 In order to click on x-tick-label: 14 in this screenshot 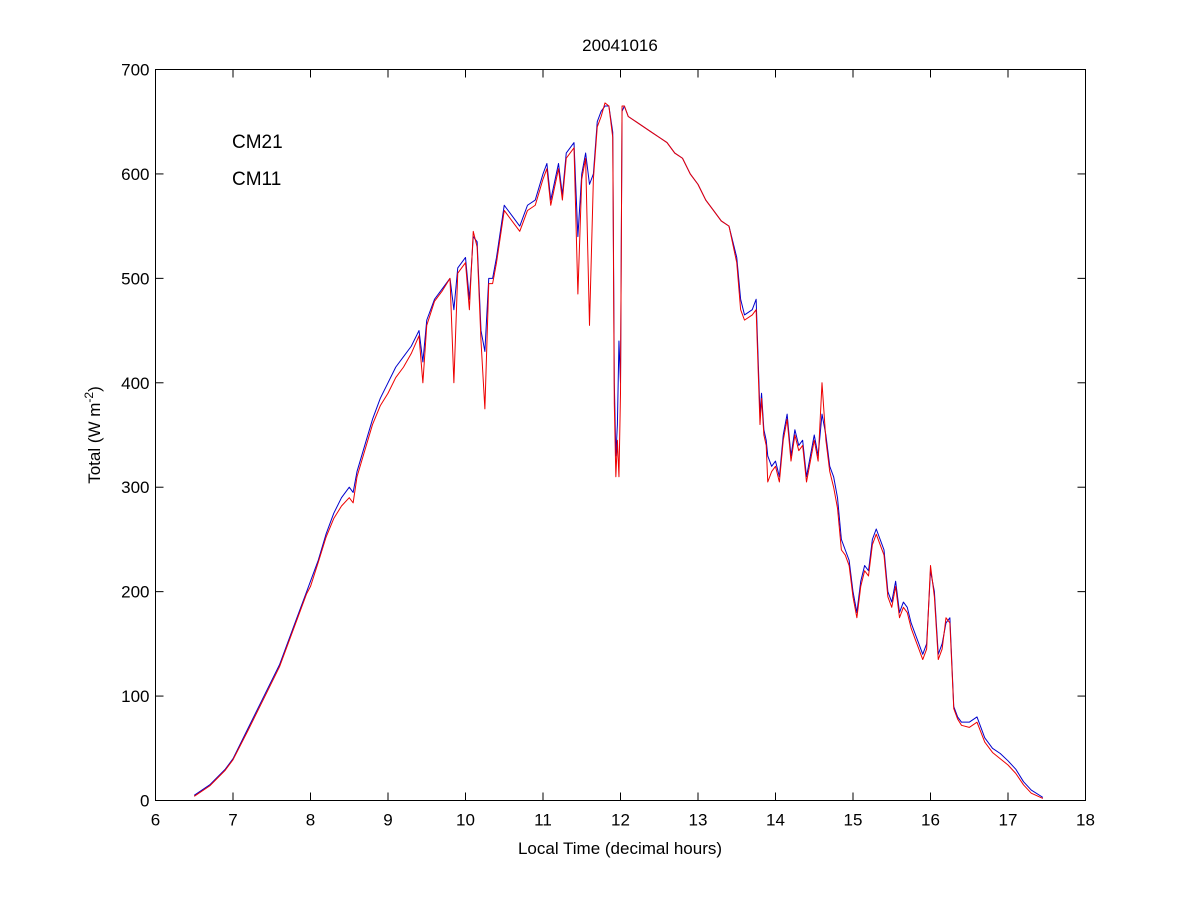, I will do `click(775, 820)`.